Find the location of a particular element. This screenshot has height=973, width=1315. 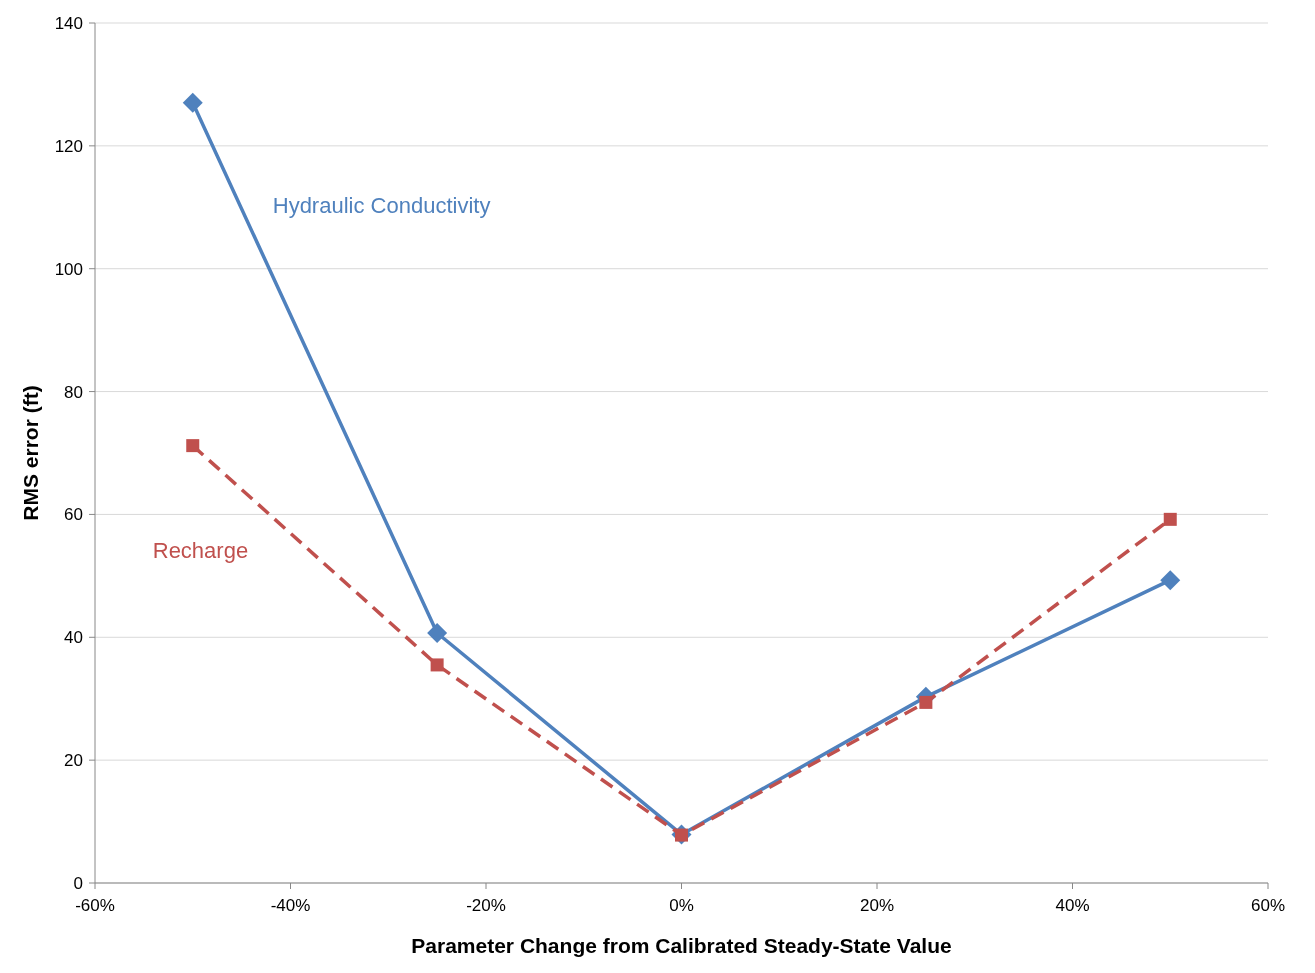

x-tick-label: 40% is located at coordinates (1072, 905).